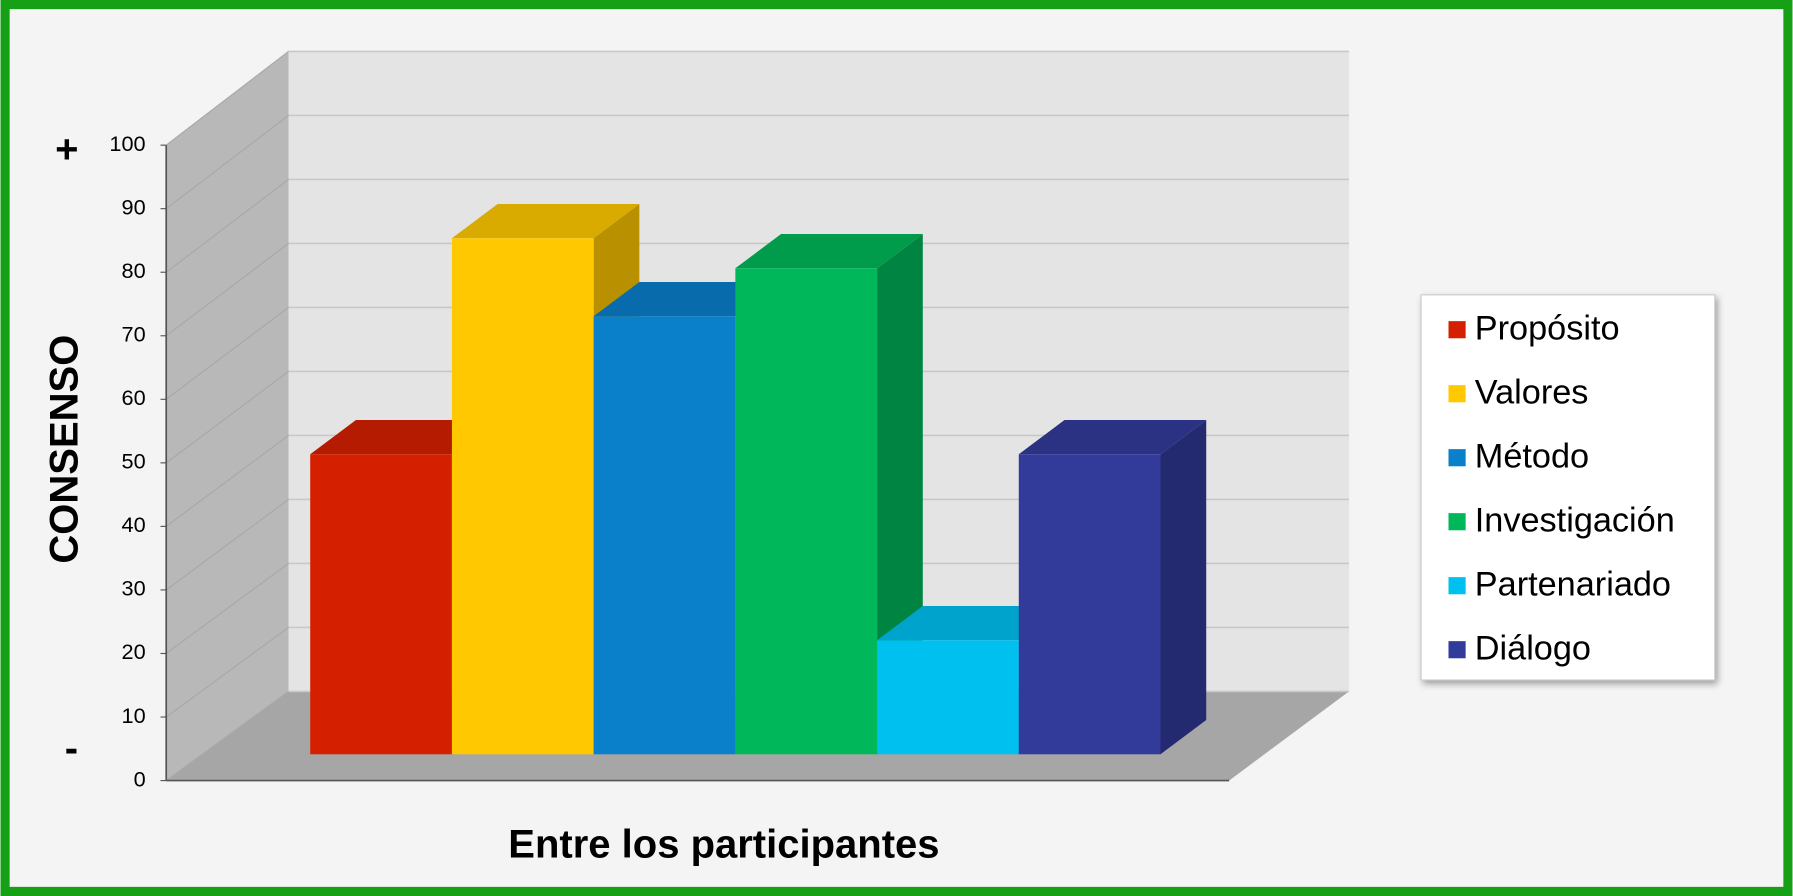  What do you see at coordinates (723, 844) in the screenshot?
I see `x-axis-title: Entre los participantes` at bounding box center [723, 844].